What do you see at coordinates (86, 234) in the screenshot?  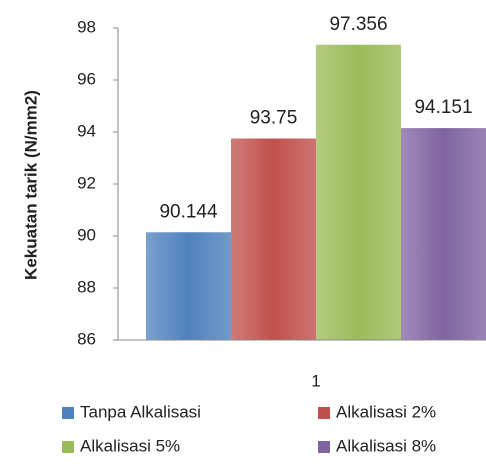 I see `y-tick-label: 90` at bounding box center [86, 234].